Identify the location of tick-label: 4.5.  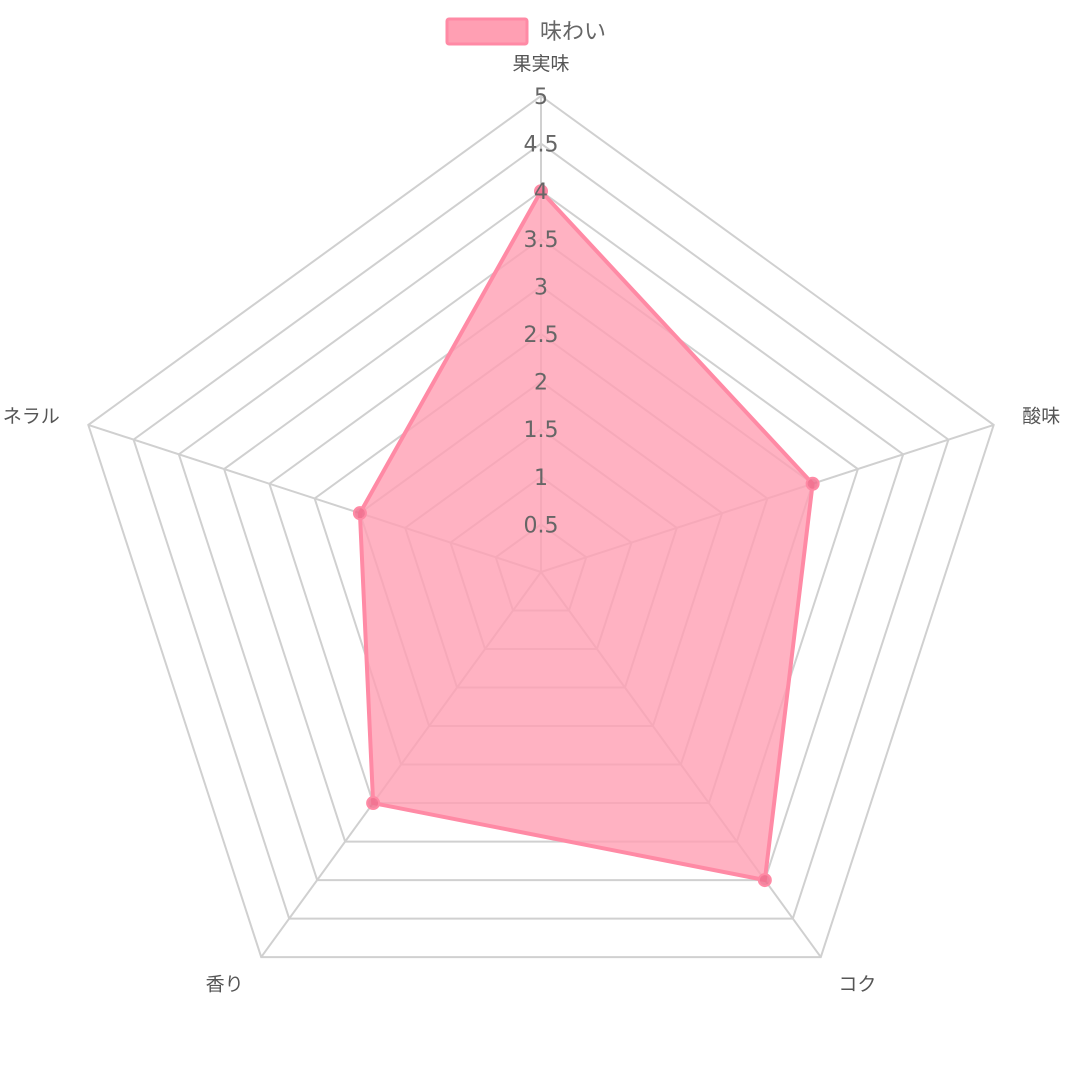
(541, 145).